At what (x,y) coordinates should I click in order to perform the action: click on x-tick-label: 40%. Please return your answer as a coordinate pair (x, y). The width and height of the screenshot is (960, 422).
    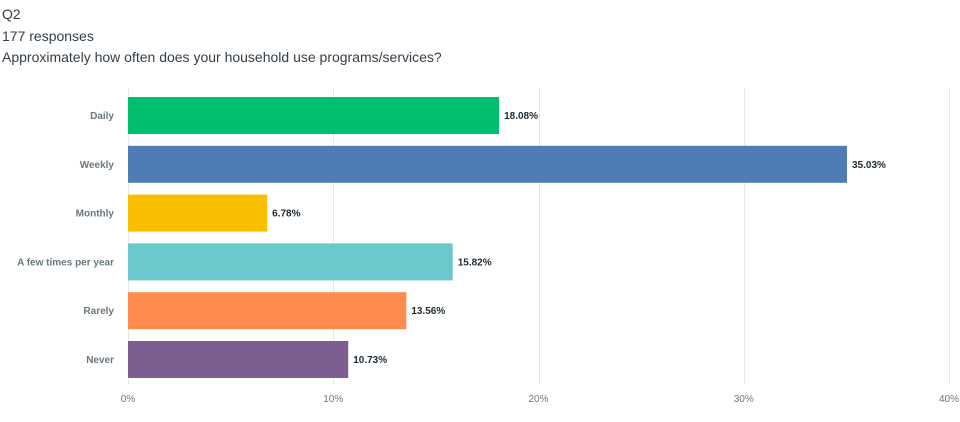
    Looking at the image, I should click on (949, 399).